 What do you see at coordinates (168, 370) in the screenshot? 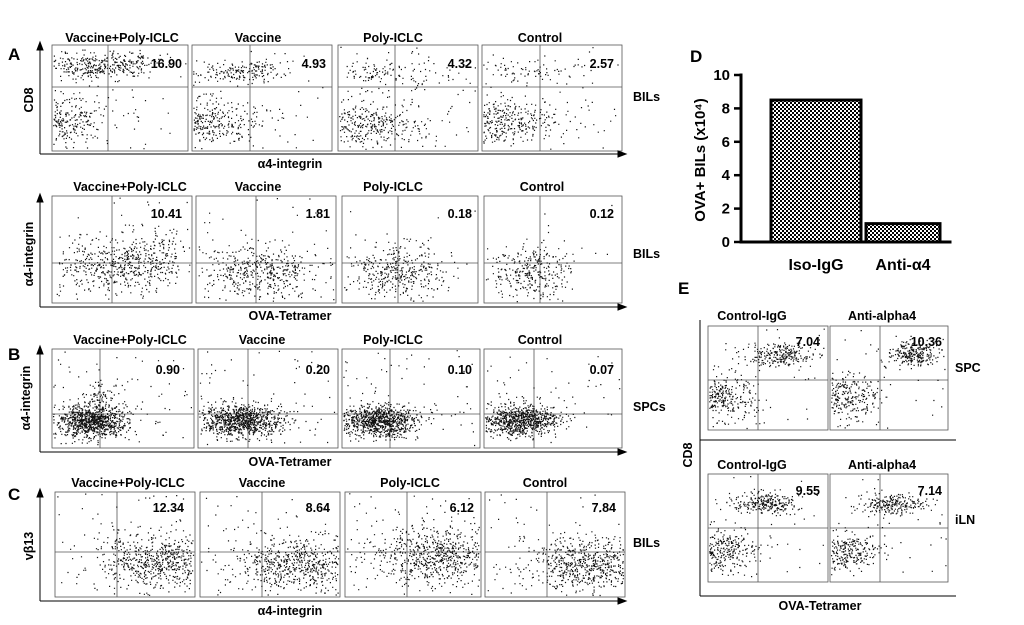
I see `quadrant-percentage: 0.90` at bounding box center [168, 370].